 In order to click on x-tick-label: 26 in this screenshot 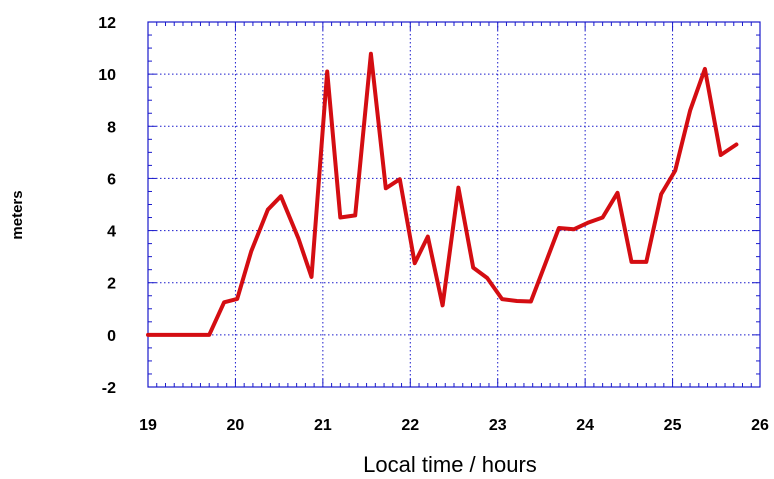, I will do `click(760, 425)`.